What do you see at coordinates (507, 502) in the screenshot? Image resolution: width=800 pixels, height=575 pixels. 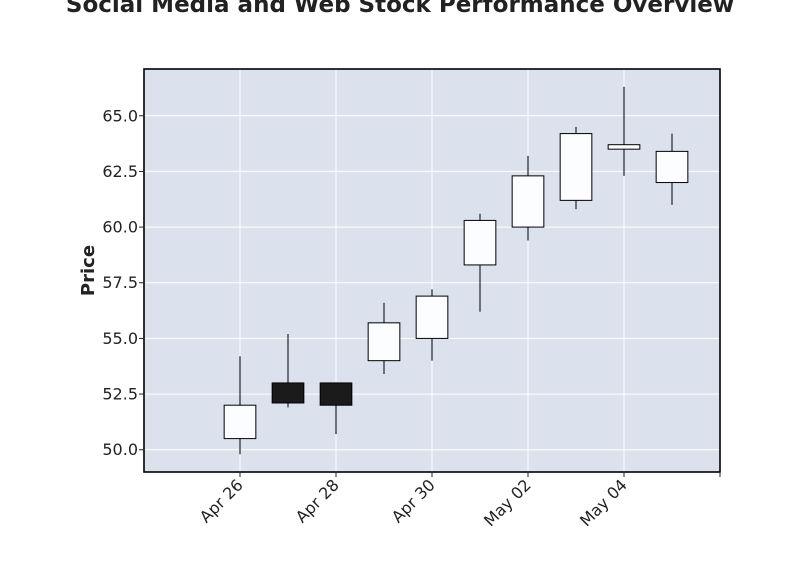 I see `x-tick-label: May 02` at bounding box center [507, 502].